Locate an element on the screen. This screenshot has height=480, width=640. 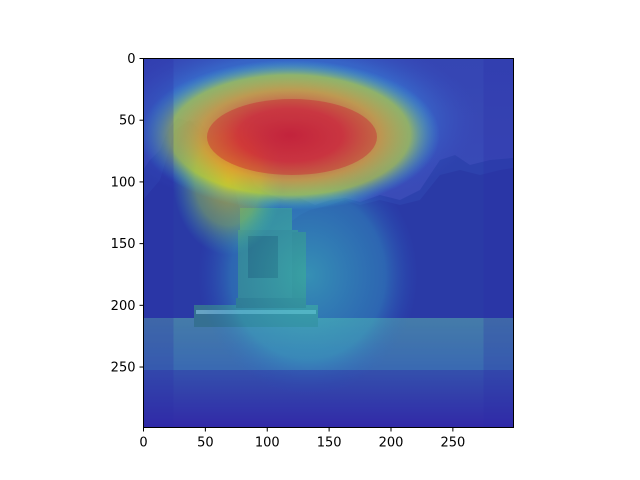
x-tick-label: 100 is located at coordinates (267, 443).